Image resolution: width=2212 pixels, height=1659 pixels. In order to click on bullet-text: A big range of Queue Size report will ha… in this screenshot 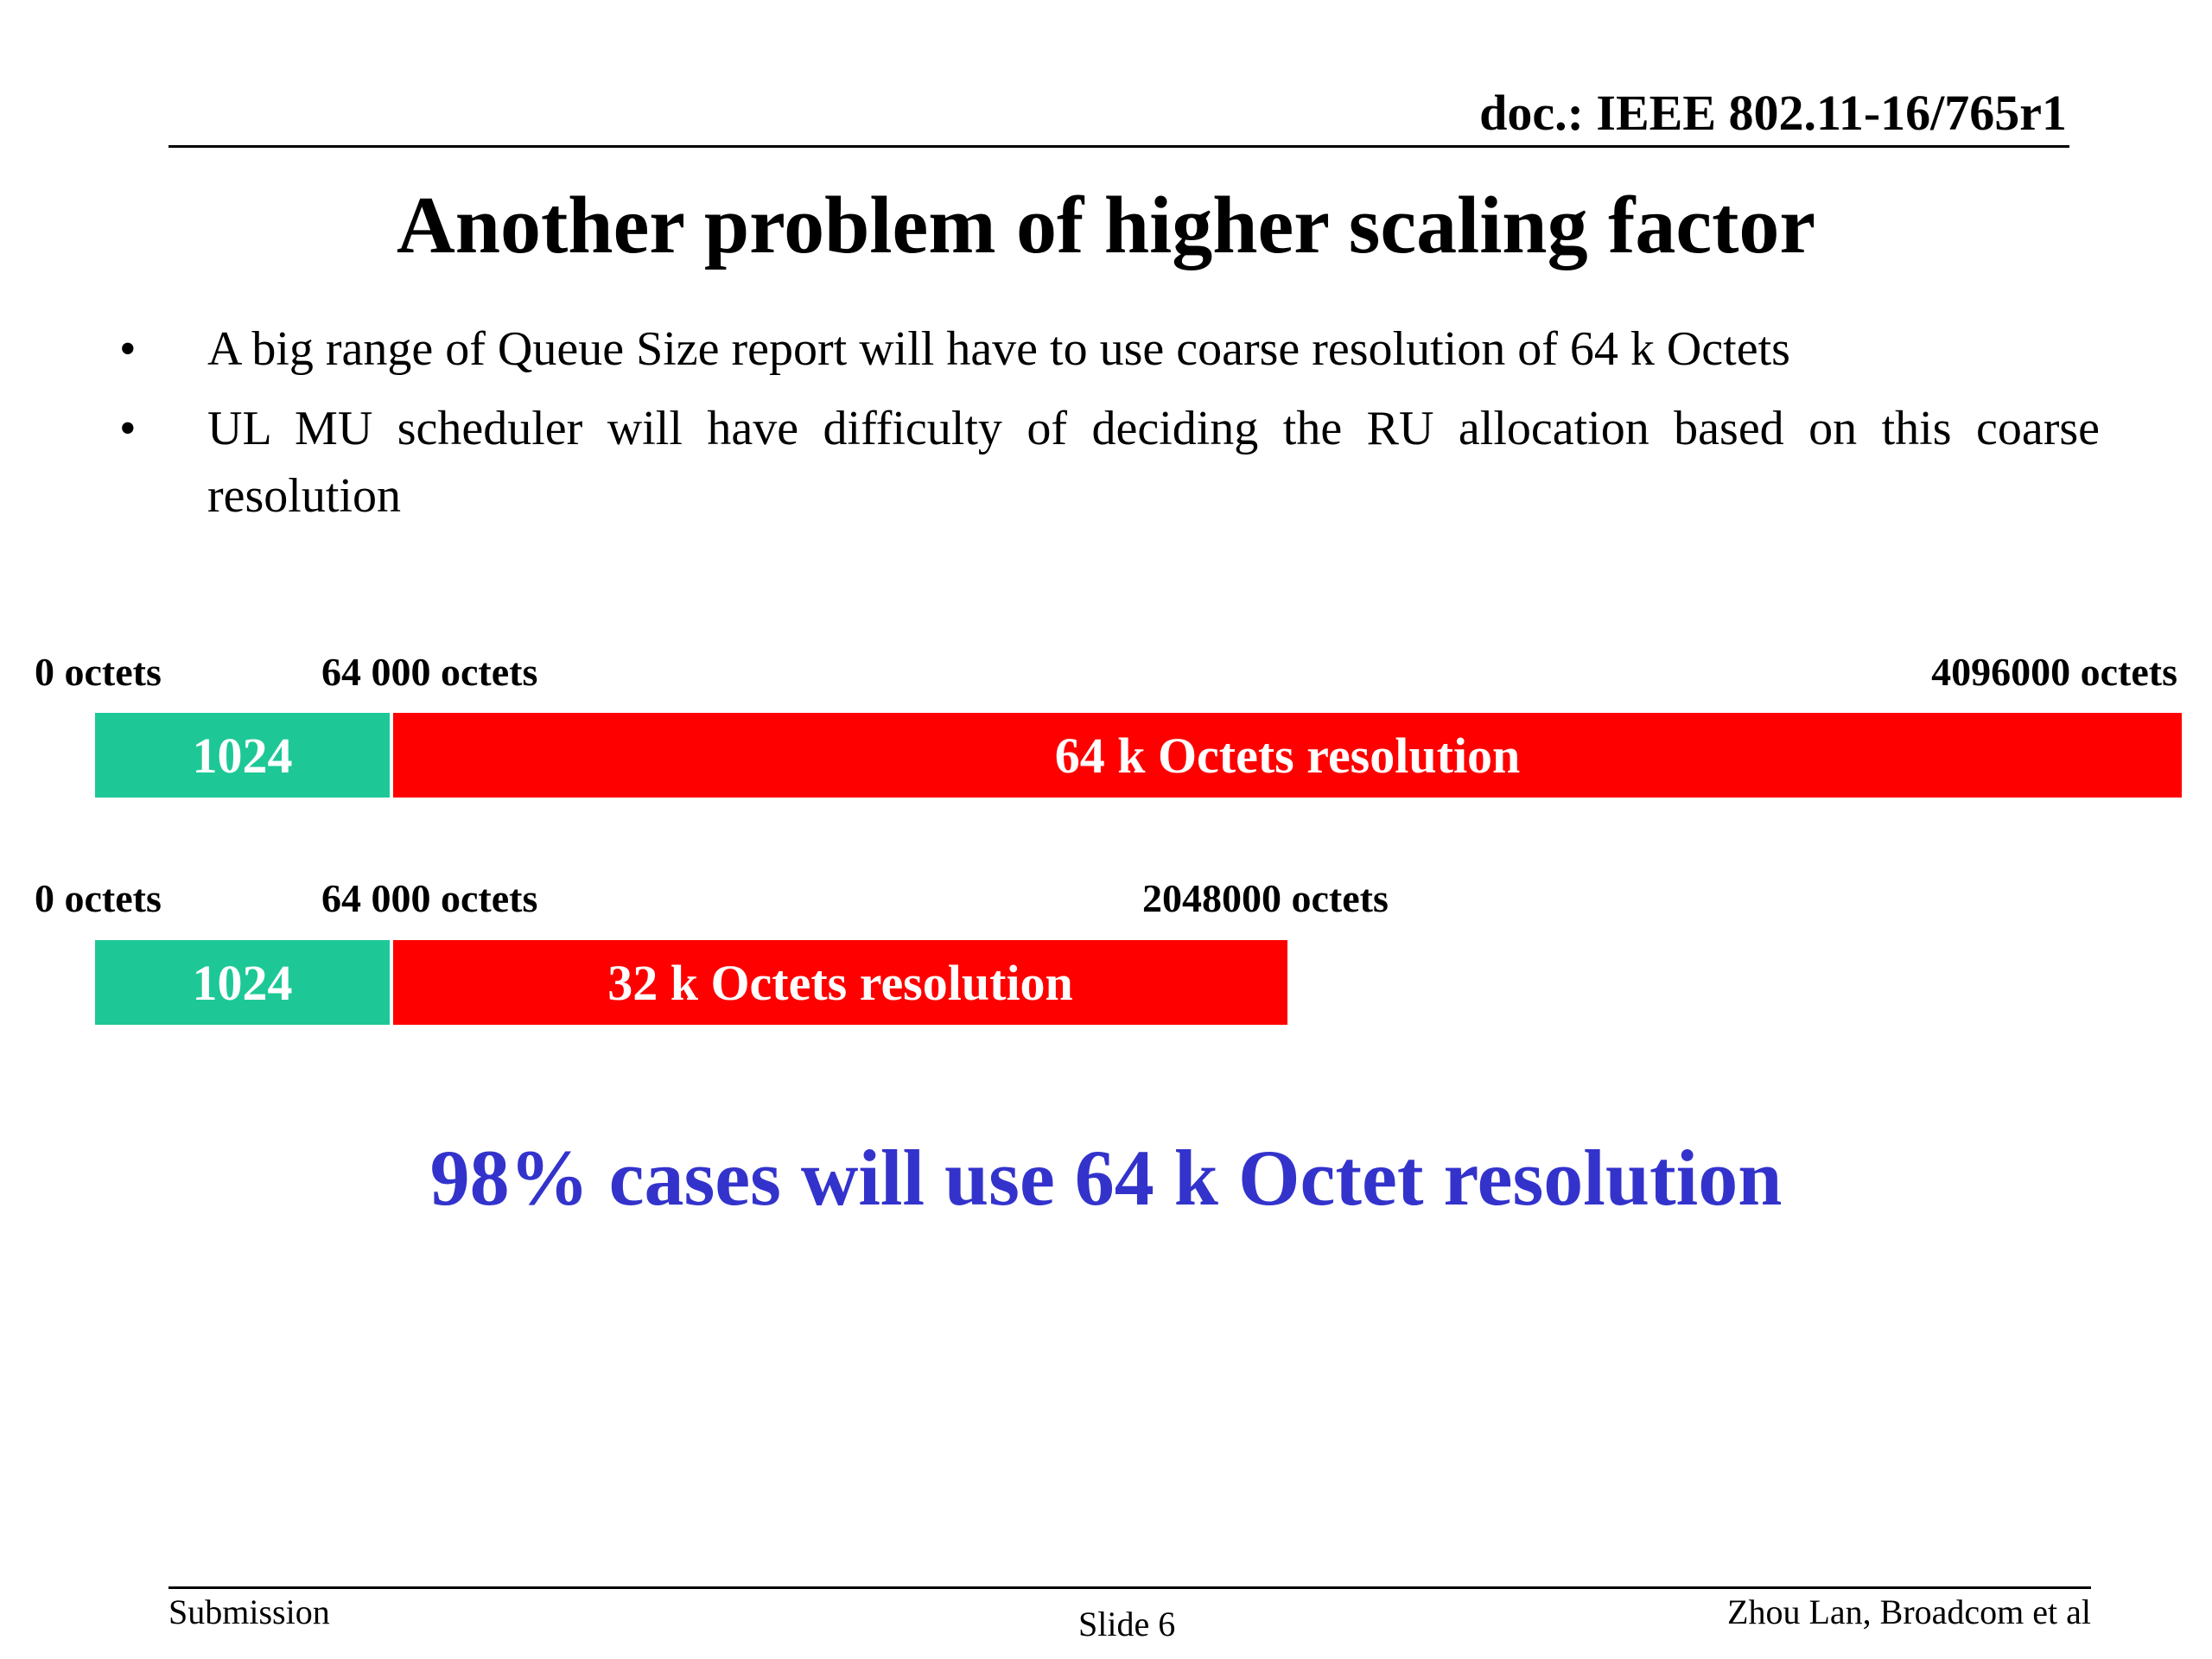, I will do `click(998, 349)`.